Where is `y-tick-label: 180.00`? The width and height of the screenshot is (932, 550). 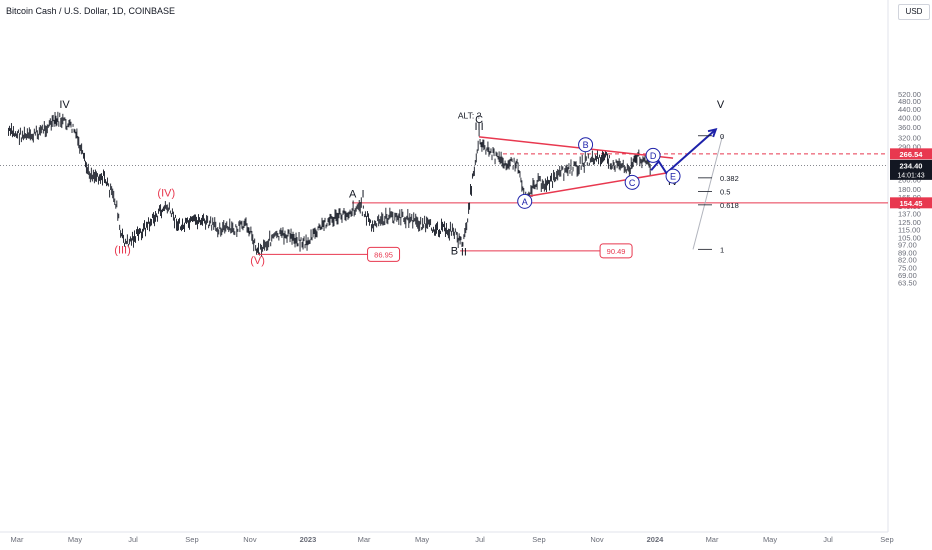 y-tick-label: 180.00 is located at coordinates (909, 189).